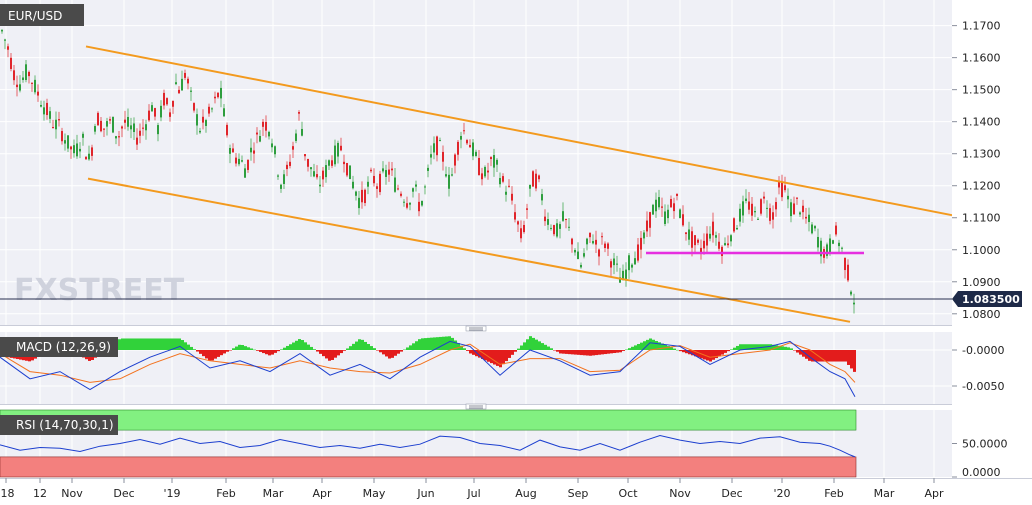 This screenshot has width=1032, height=505. What do you see at coordinates (225, 493) in the screenshot?
I see `x-tick-label: Feb` at bounding box center [225, 493].